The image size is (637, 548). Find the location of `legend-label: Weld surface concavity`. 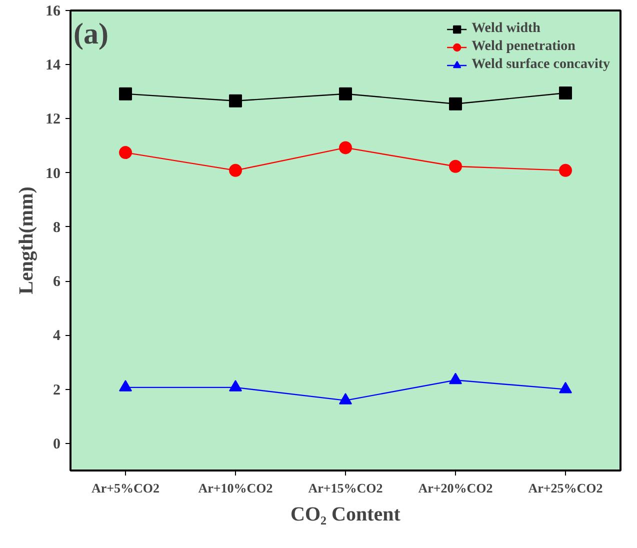

legend-label: Weld surface concavity is located at coordinates (541, 65).